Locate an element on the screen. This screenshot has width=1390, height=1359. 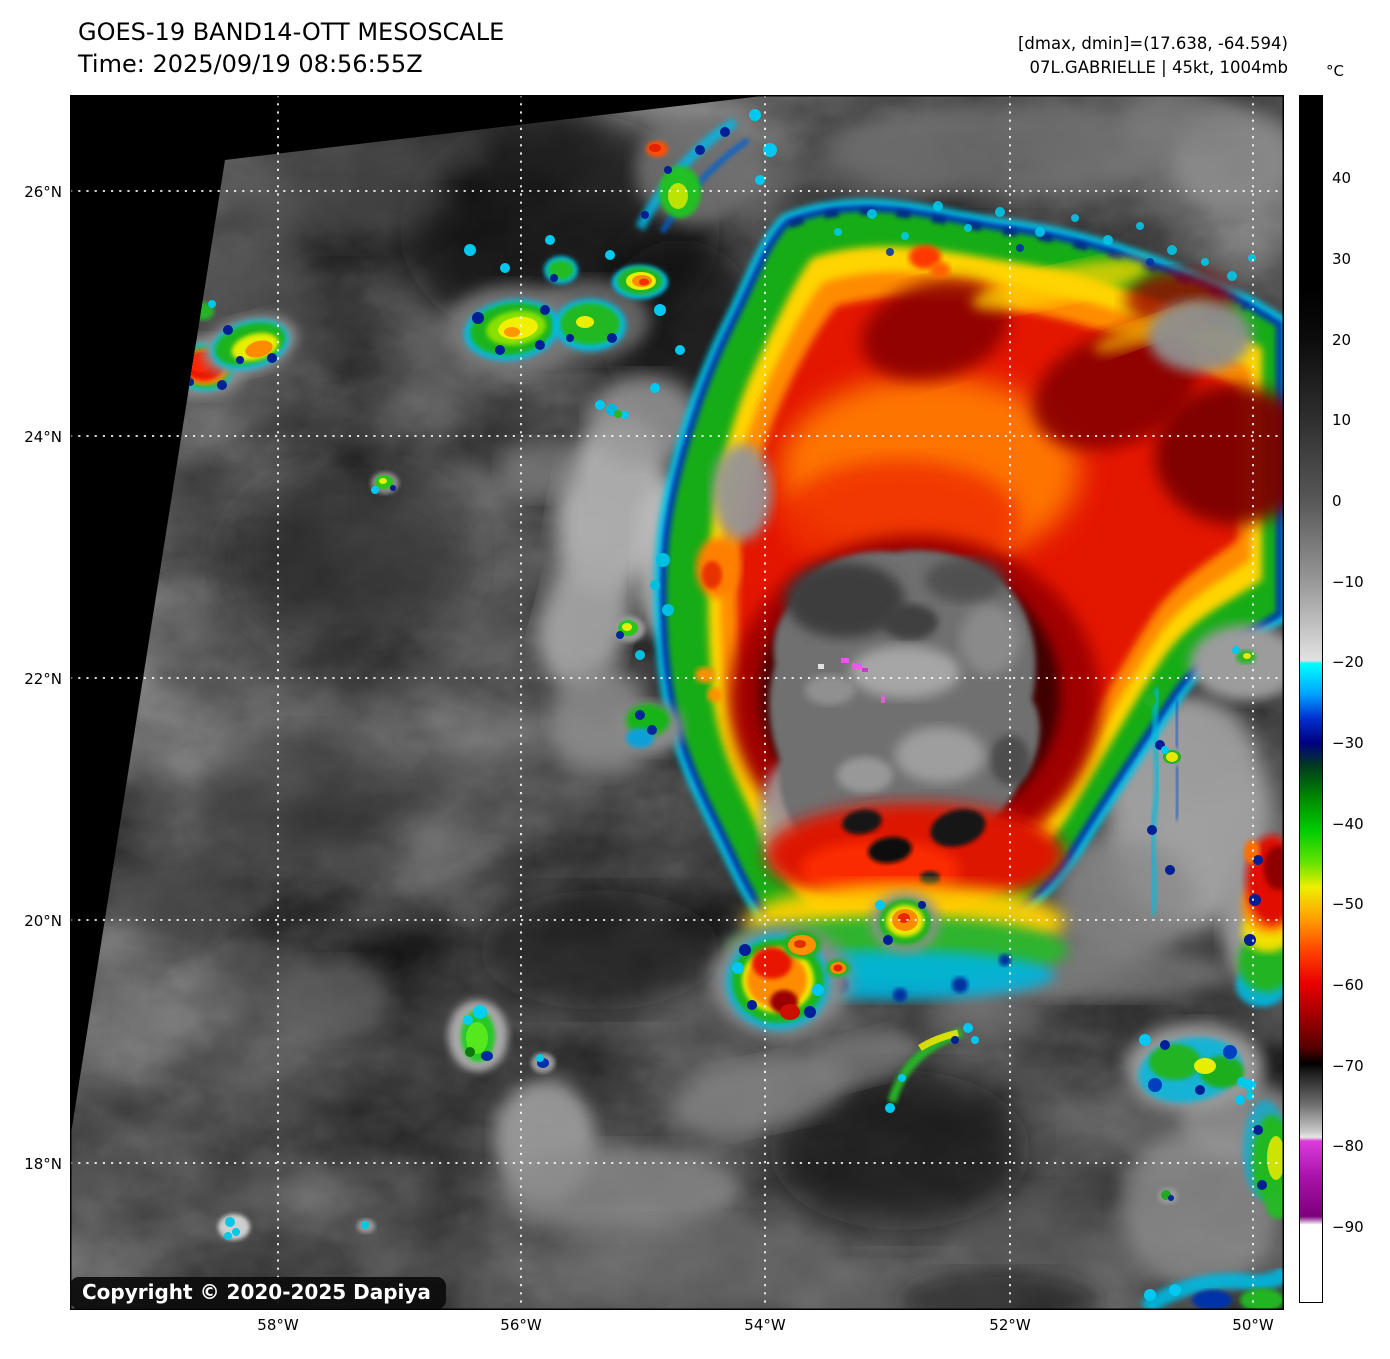
cb-tick-n30: −30 is located at coordinates (1348, 743).